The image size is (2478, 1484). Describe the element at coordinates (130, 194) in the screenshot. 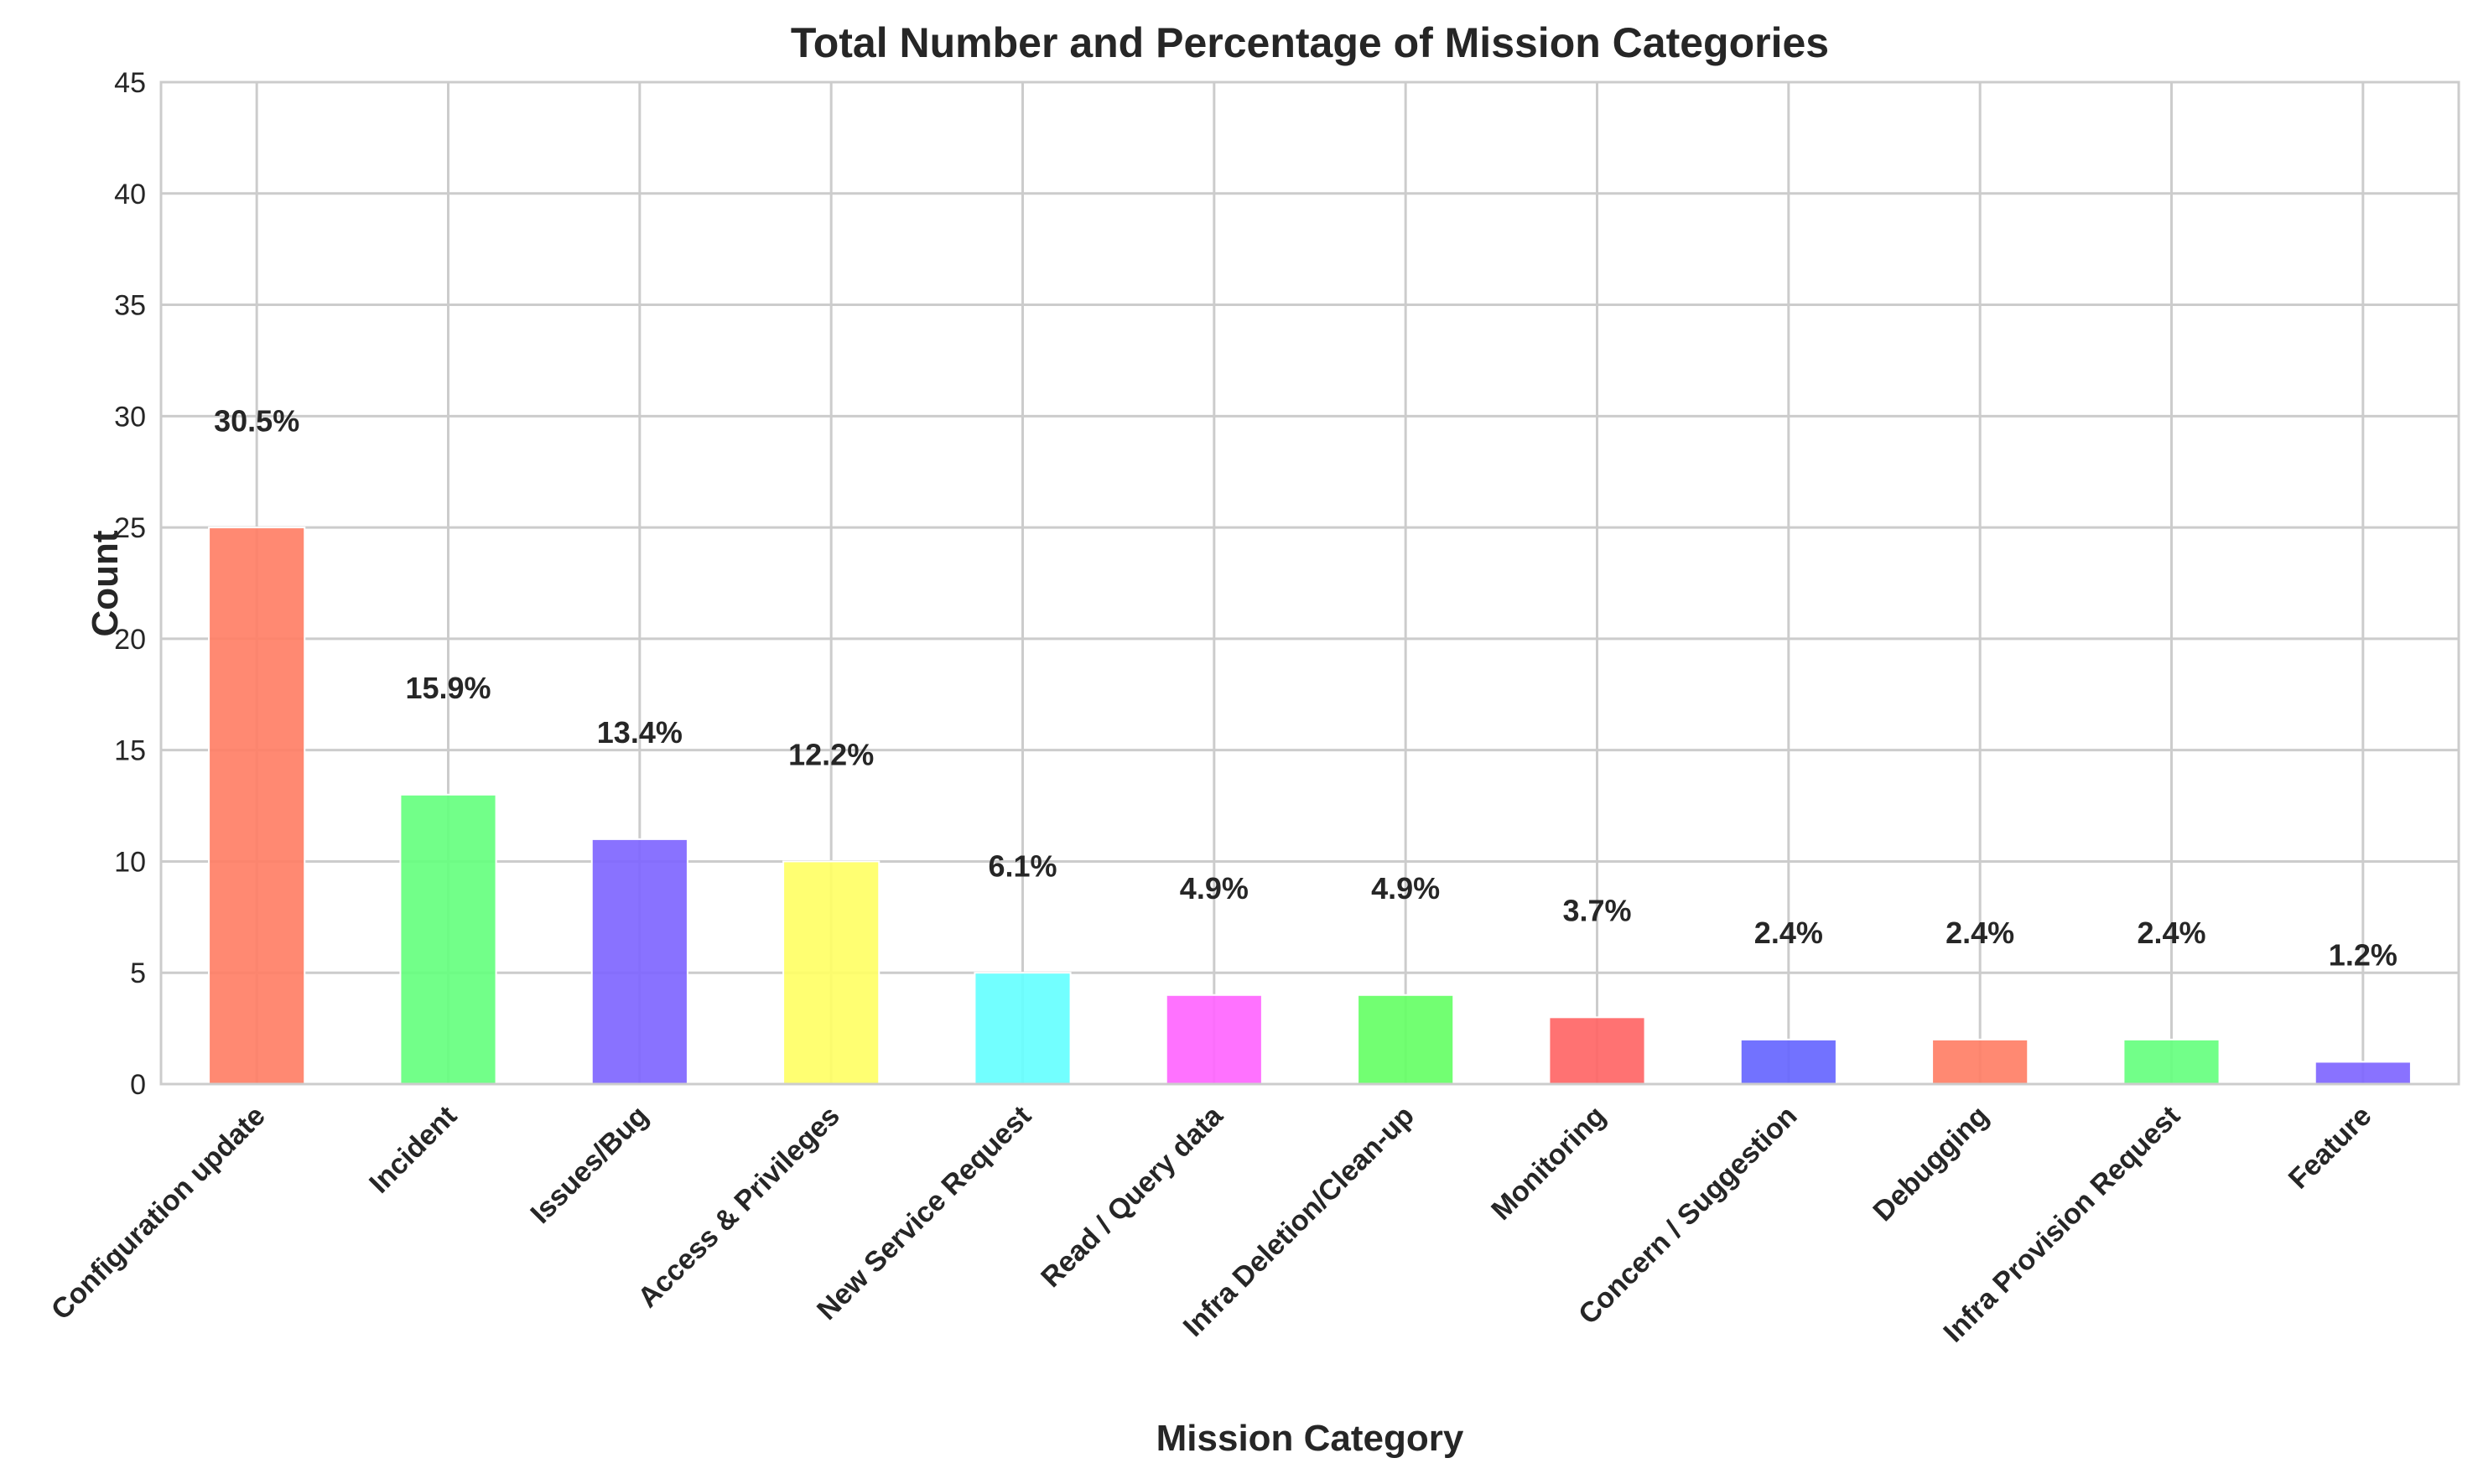

I see `y-tick-label: 40` at that location.